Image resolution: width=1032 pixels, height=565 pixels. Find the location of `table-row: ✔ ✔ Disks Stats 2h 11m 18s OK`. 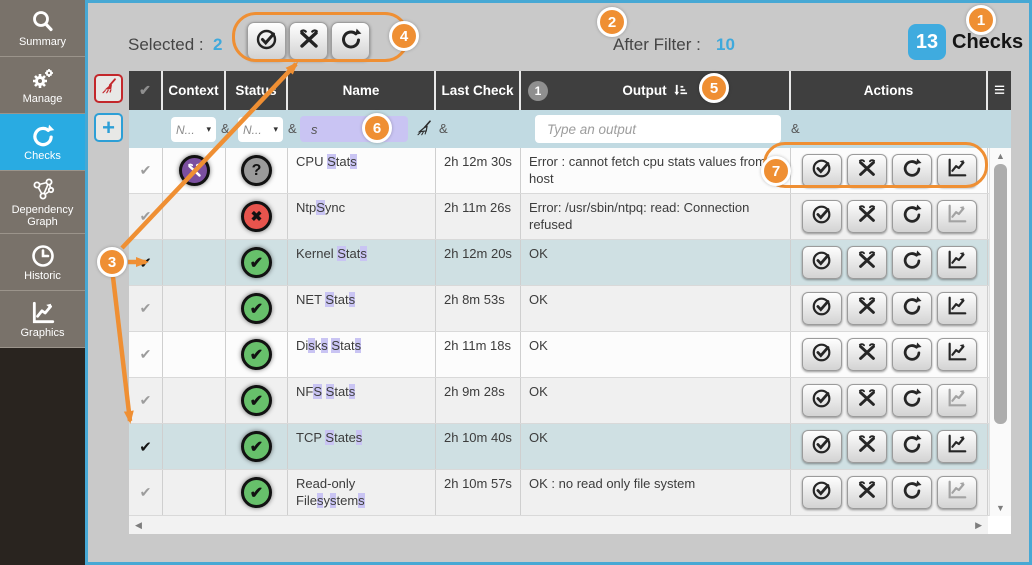

table-row: ✔ ✔ Disks Stats 2h 11m 18s OK is located at coordinates (570, 355).